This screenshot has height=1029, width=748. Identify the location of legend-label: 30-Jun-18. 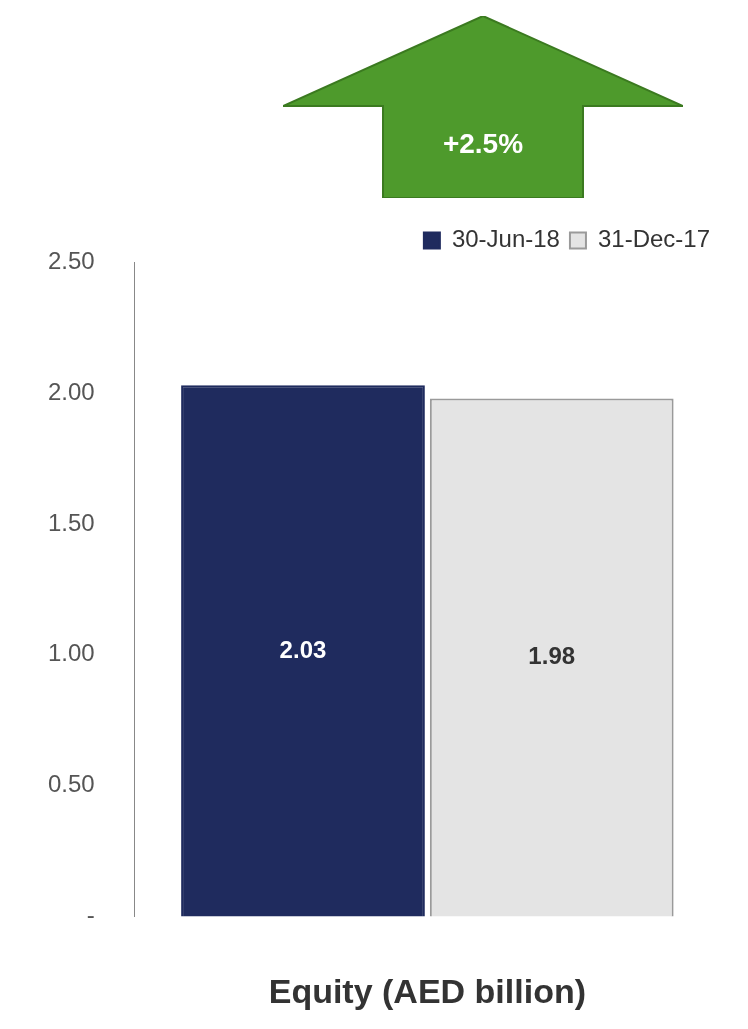
(505, 239).